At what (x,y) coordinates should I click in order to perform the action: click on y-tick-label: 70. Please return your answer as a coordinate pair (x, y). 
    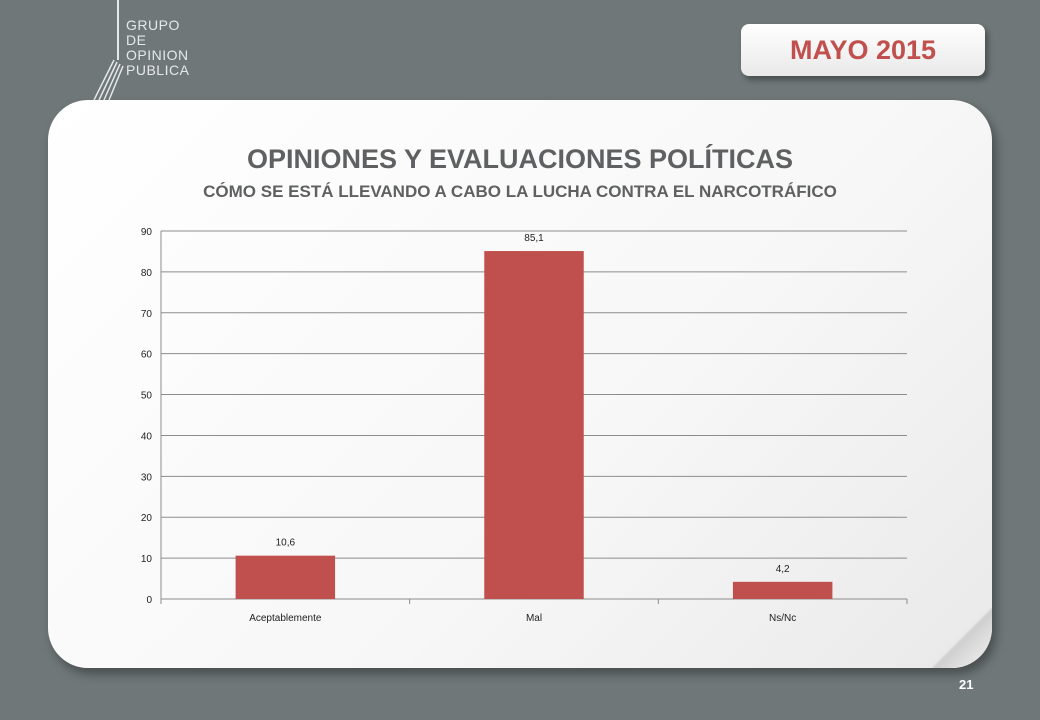
    Looking at the image, I should click on (147, 314).